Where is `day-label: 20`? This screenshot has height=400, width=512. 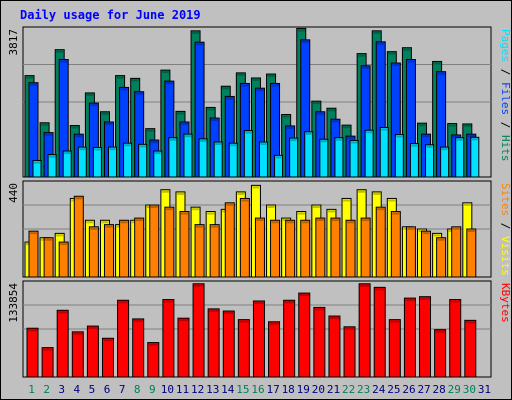 day-label: 20 is located at coordinates (318, 389).